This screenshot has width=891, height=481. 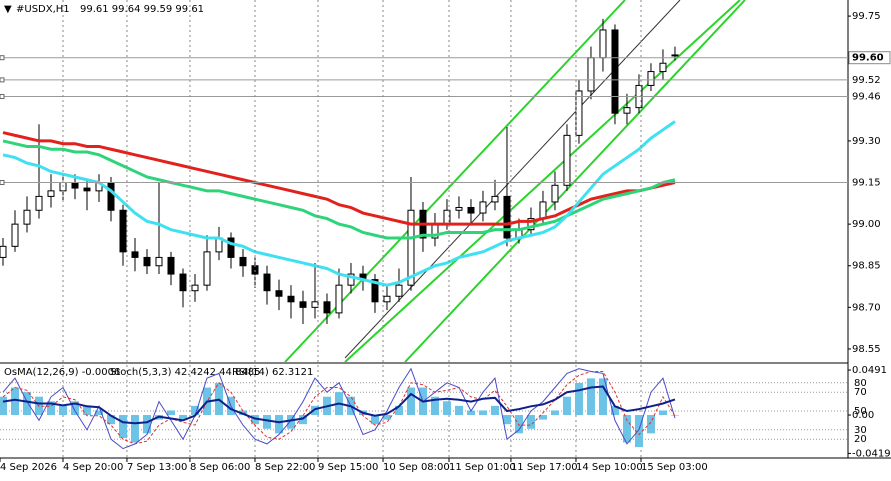 What do you see at coordinates (866, 16) in the screenshot?
I see `y-tick-label: 99.75` at bounding box center [866, 16].